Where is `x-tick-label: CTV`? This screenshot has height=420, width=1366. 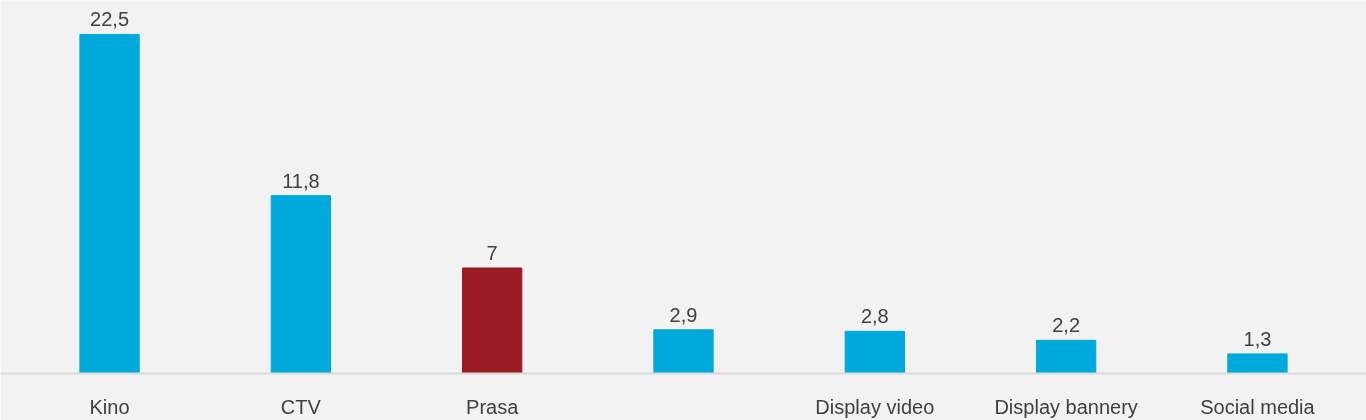
x-tick-label: CTV is located at coordinates (301, 406).